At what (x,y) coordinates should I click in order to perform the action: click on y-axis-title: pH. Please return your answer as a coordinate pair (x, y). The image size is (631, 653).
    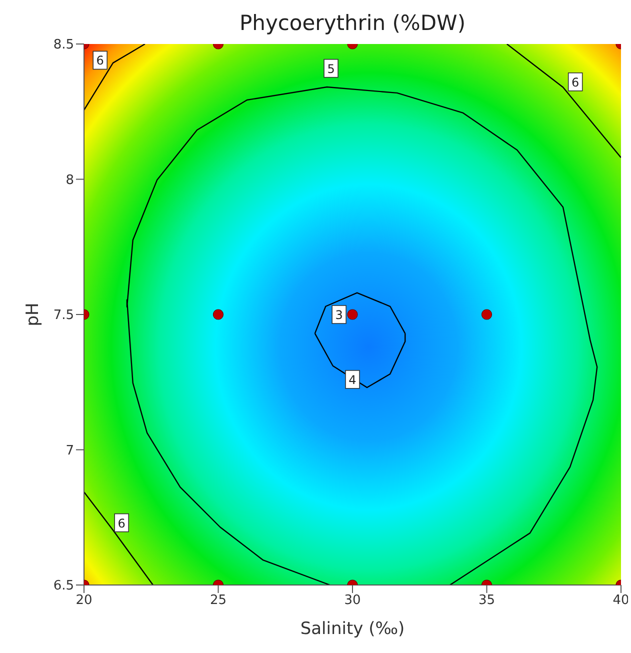
    Looking at the image, I should click on (33, 314).